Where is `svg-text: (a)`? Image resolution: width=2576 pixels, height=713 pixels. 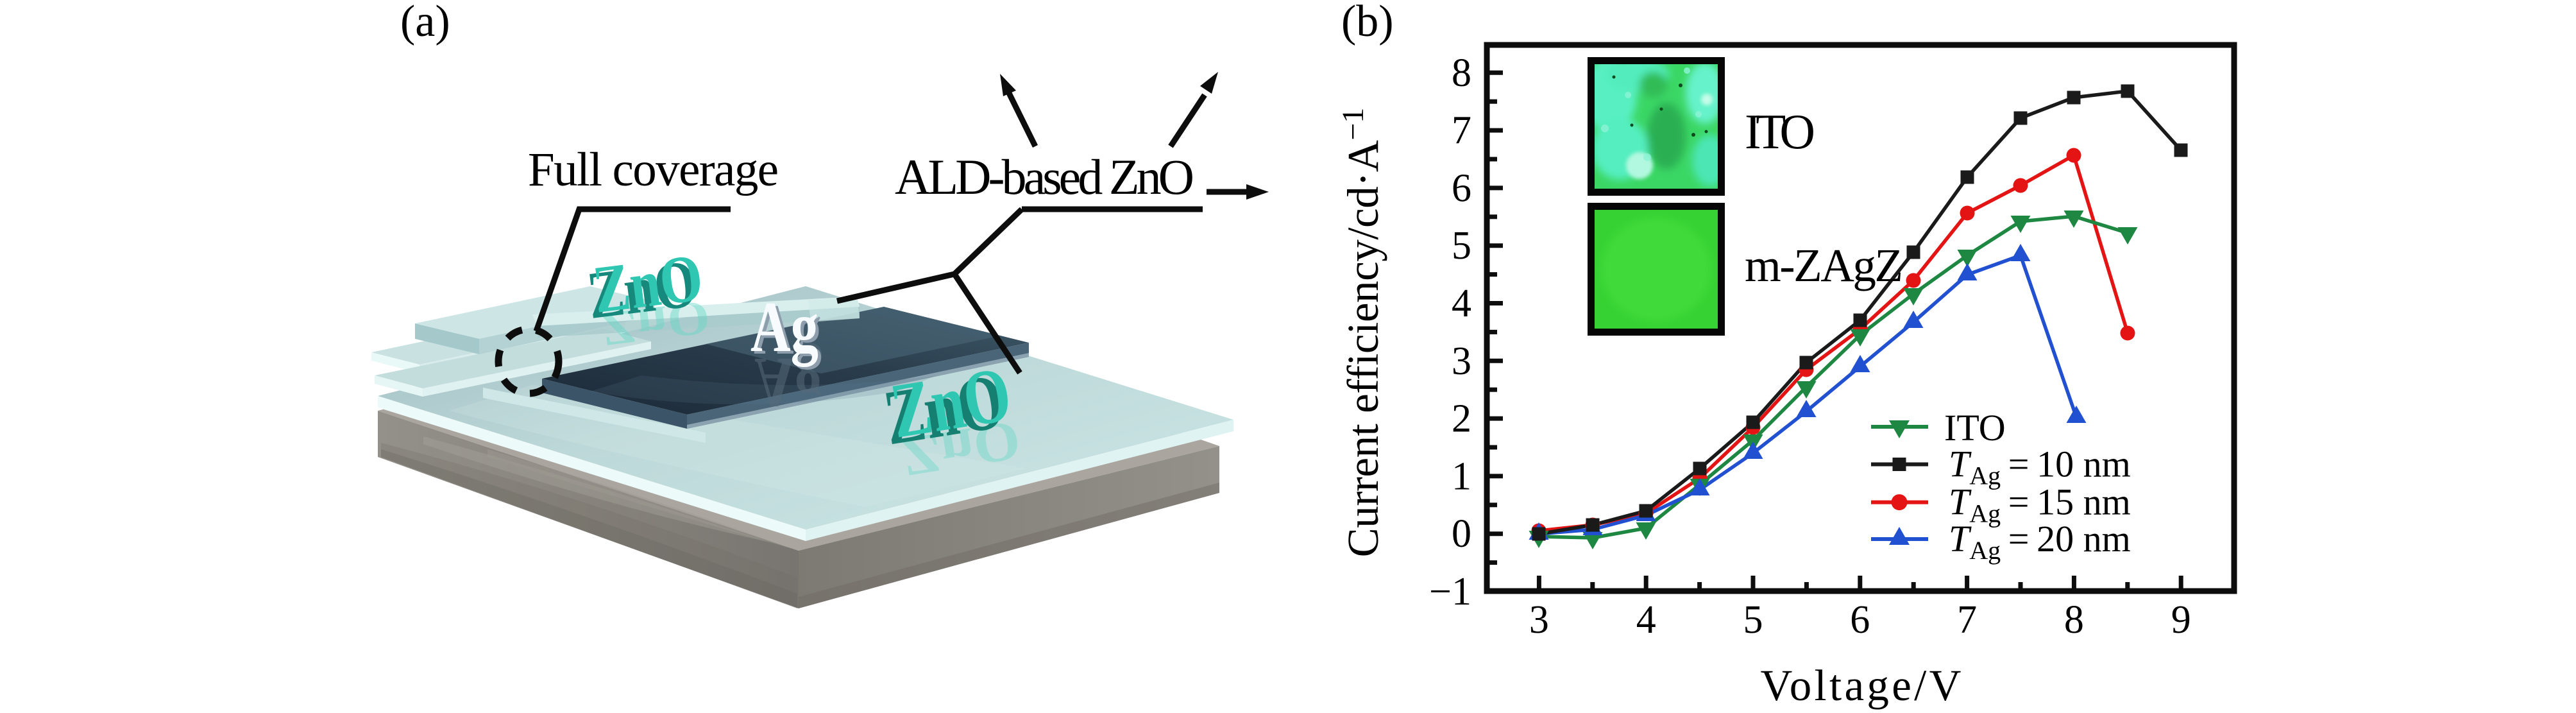 svg-text: (a) is located at coordinates (425, 23).